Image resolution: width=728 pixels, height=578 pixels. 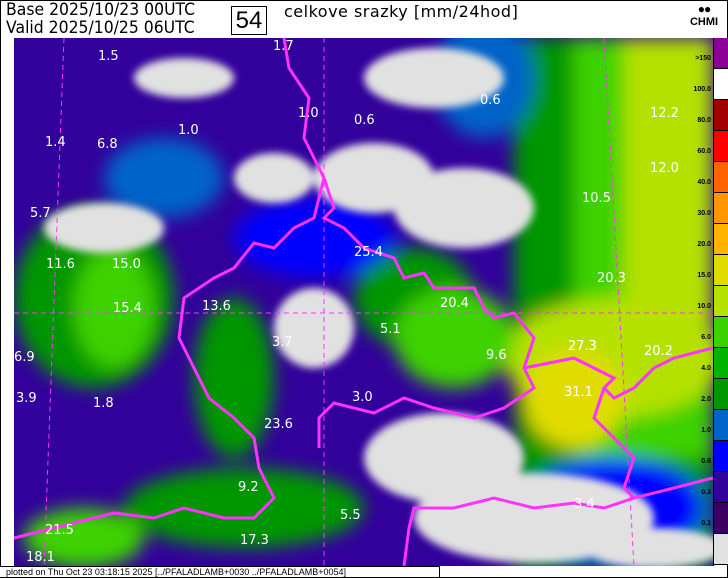 What do you see at coordinates (658, 351) in the screenshot?
I see `precip-value-label: 20.2` at bounding box center [658, 351].